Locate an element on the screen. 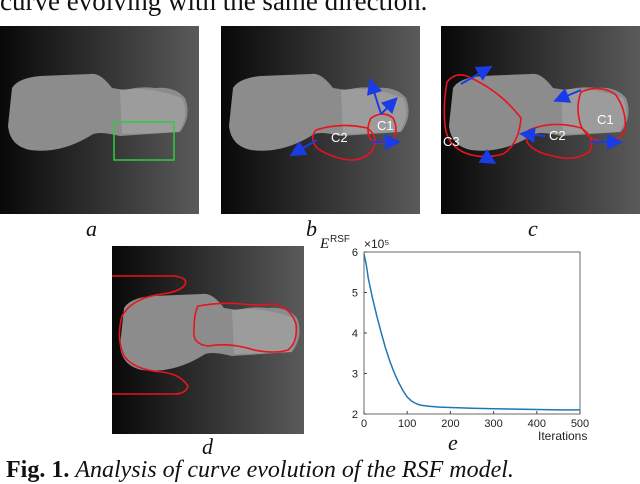 The width and height of the screenshot is (640, 484). x-axis-label: Iterations is located at coordinates (562, 436).